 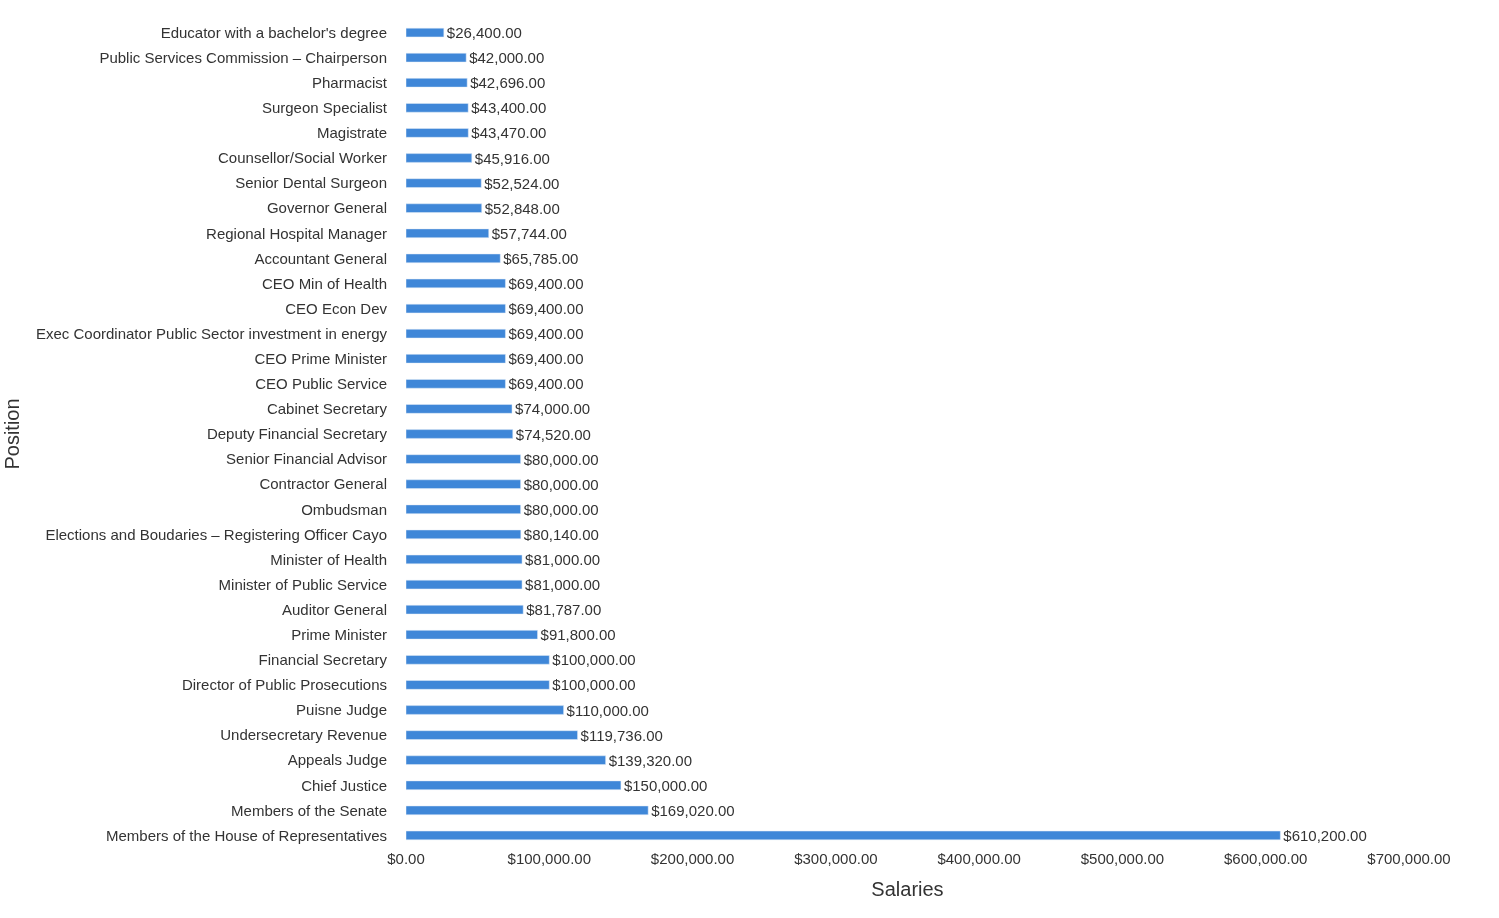 What do you see at coordinates (339, 634) in the screenshot?
I see `y-tick-label: Prime Minister` at bounding box center [339, 634].